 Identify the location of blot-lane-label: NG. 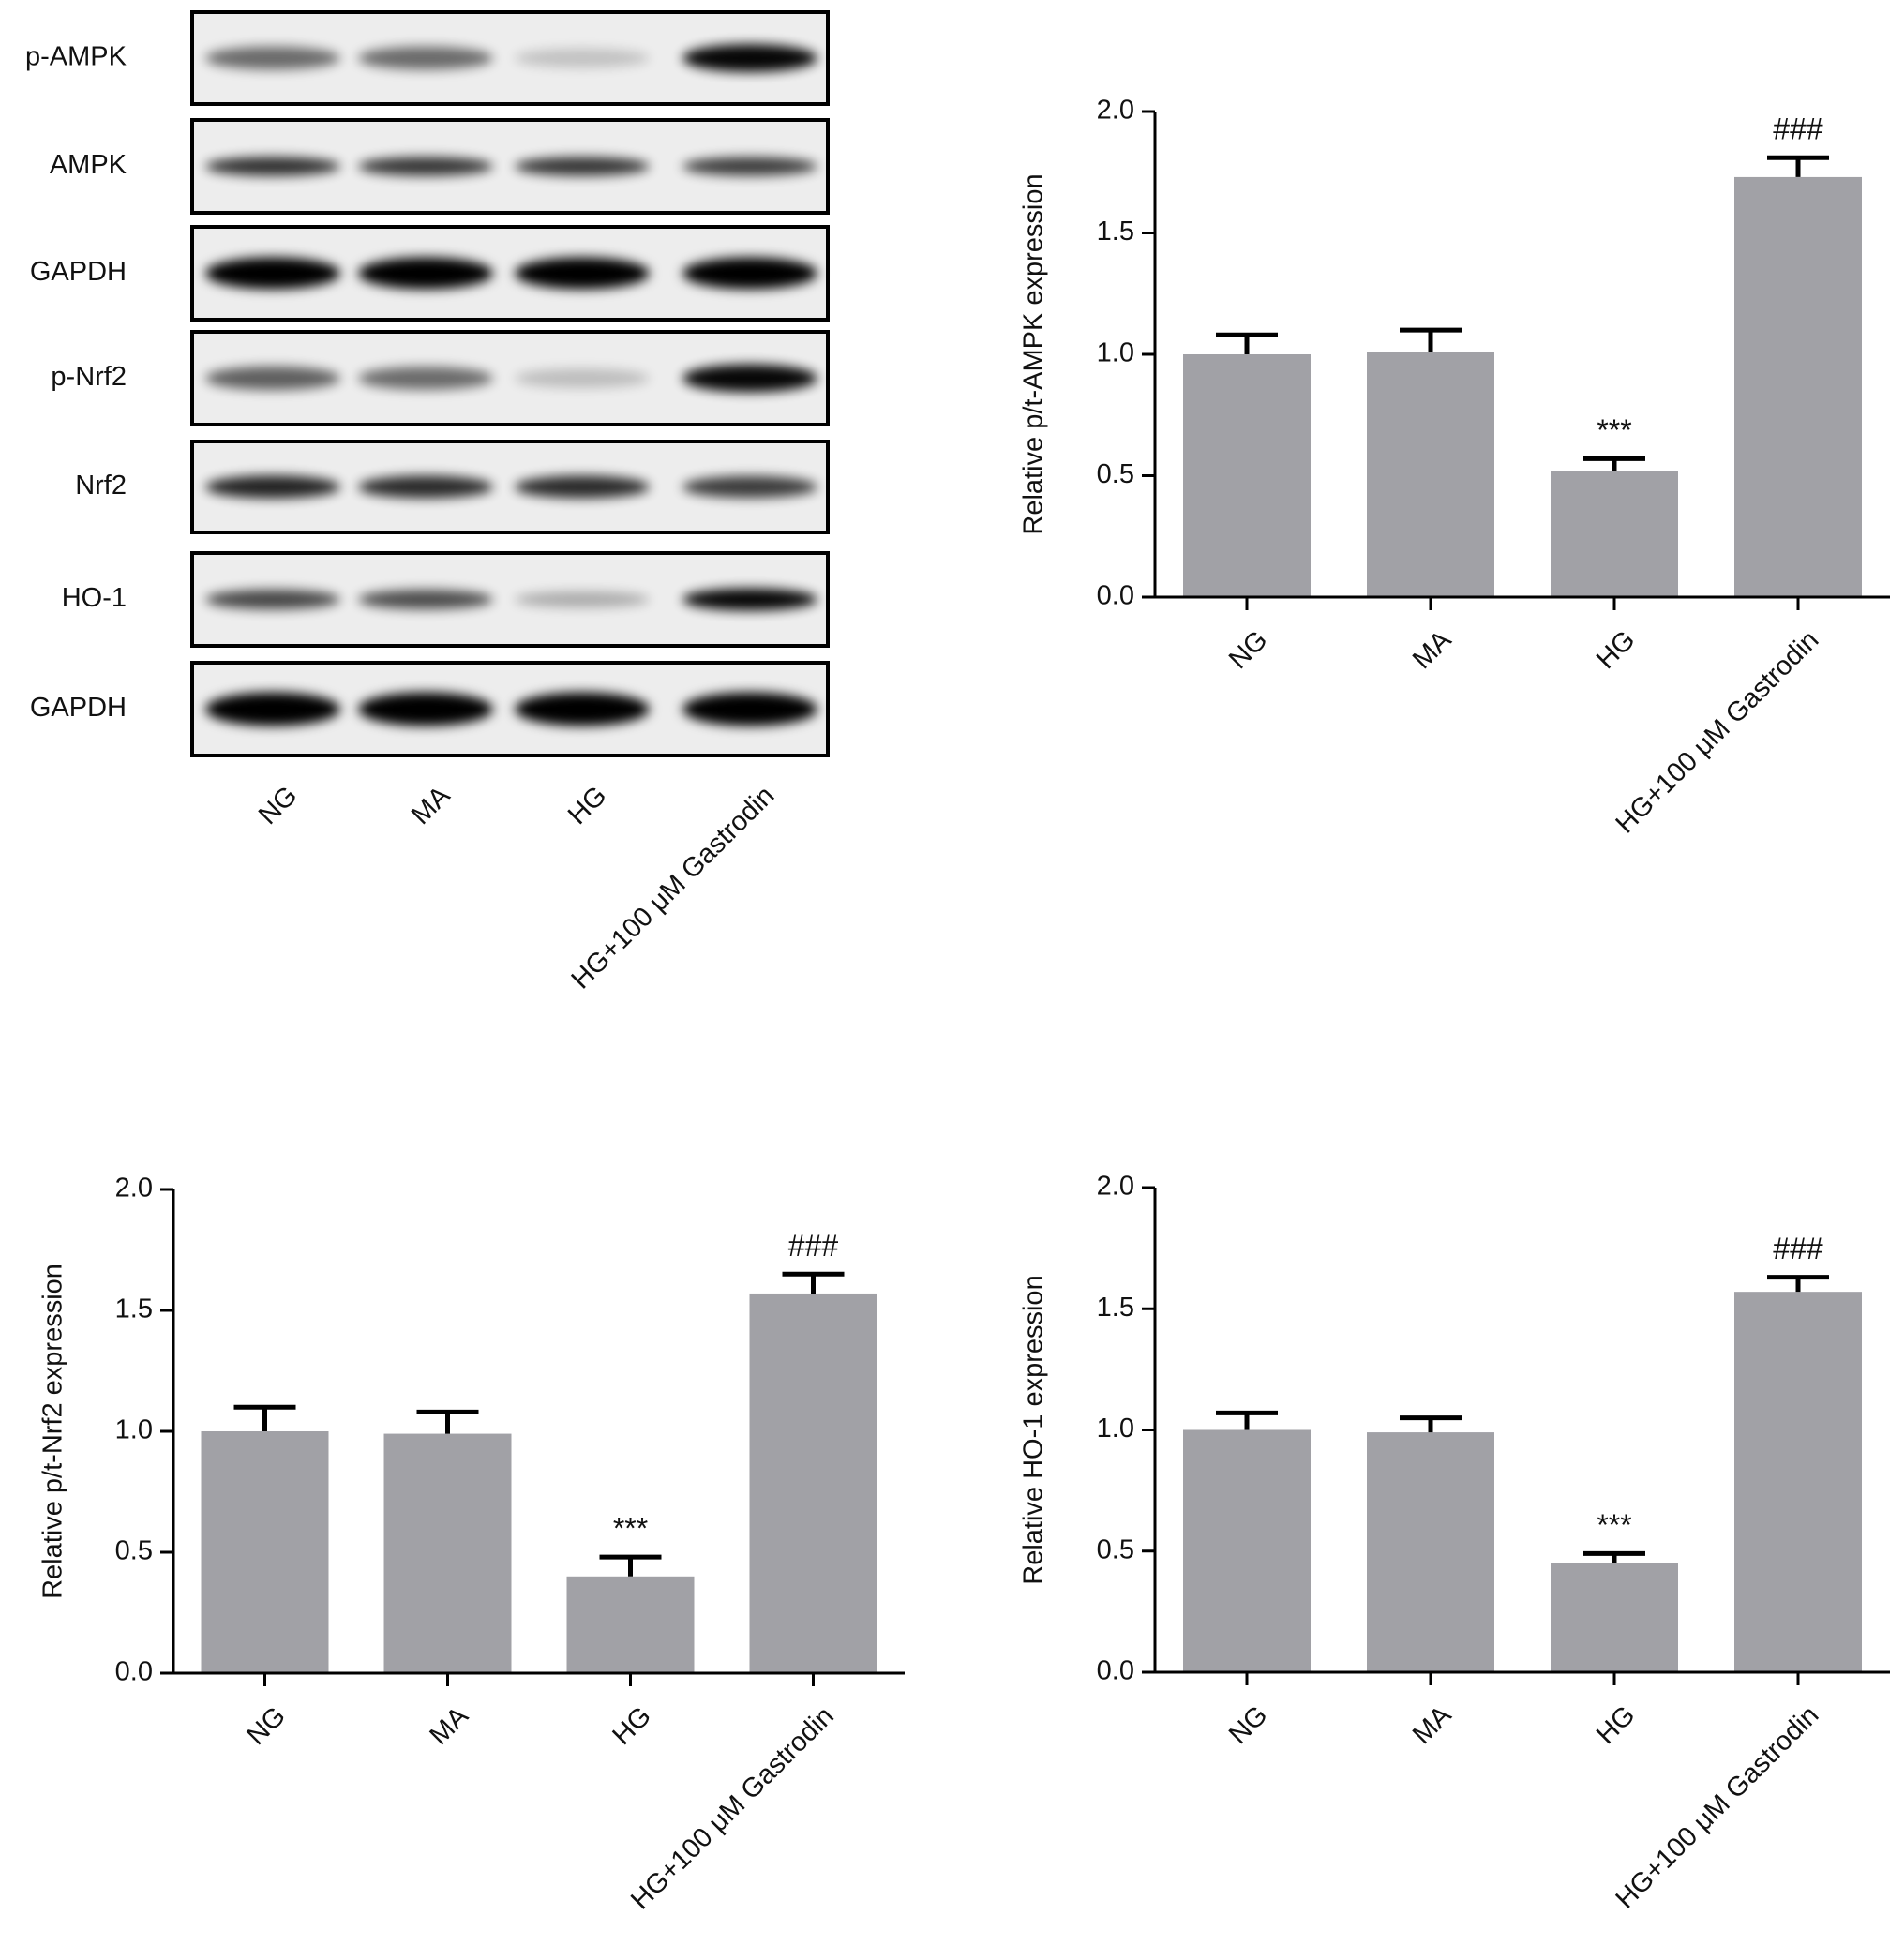
(278, 805).